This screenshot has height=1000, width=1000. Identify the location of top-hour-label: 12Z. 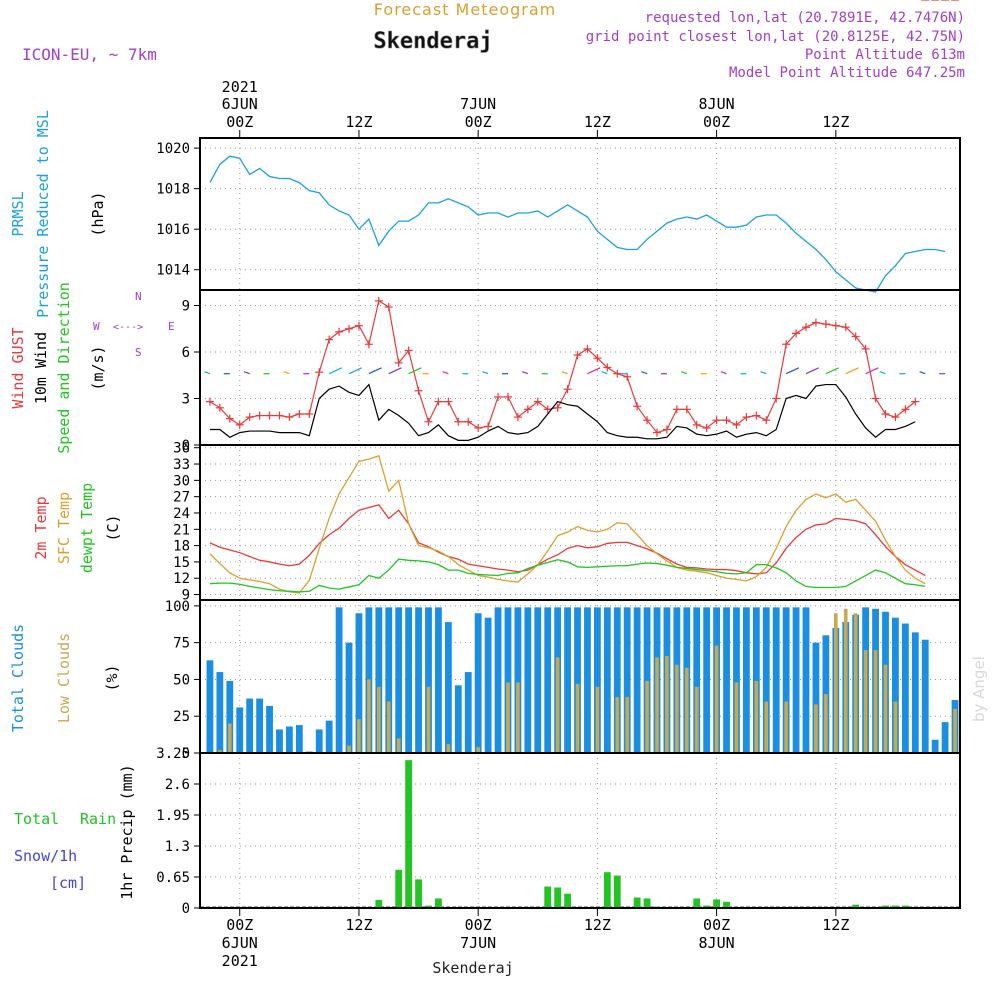
(597, 122).